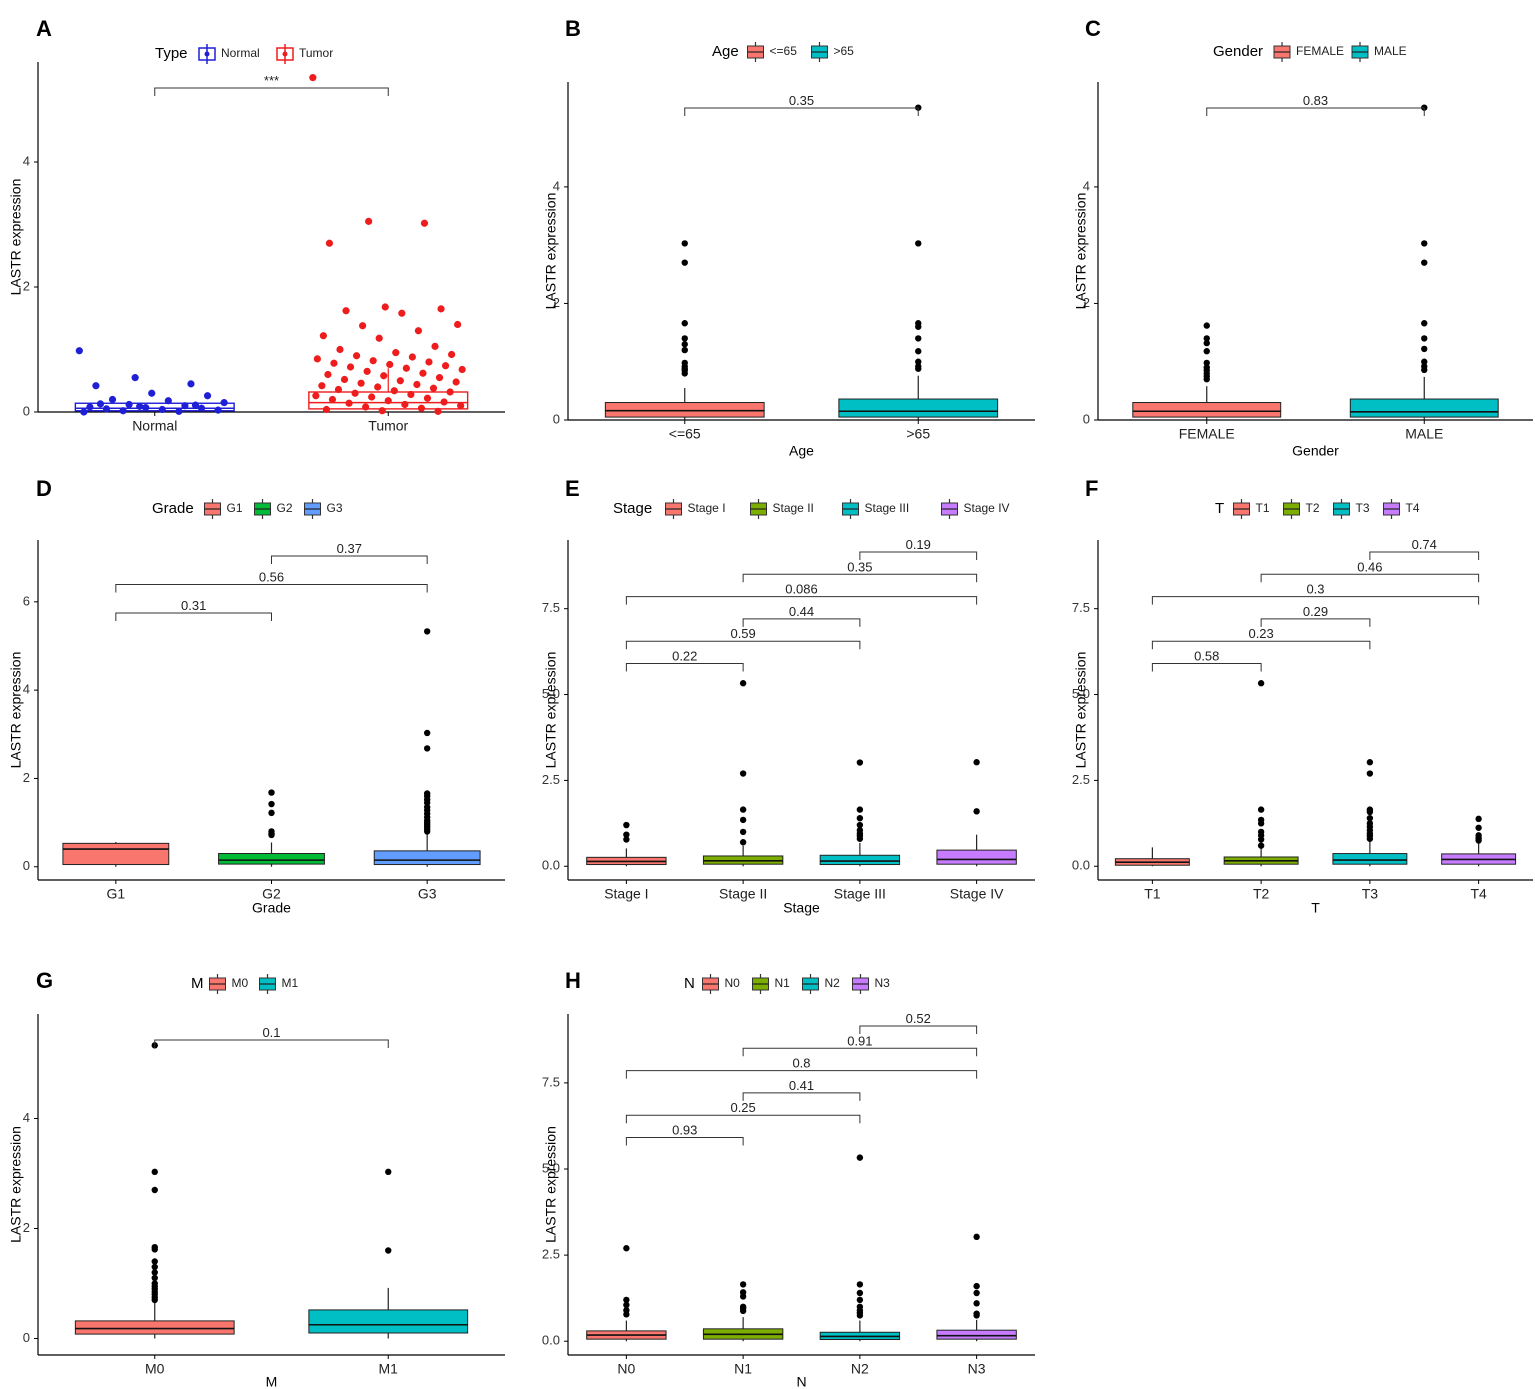 The image size is (1535, 1389). Describe the element at coordinates (271, 1032) in the screenshot. I see `comparison-label: 0.1` at that location.